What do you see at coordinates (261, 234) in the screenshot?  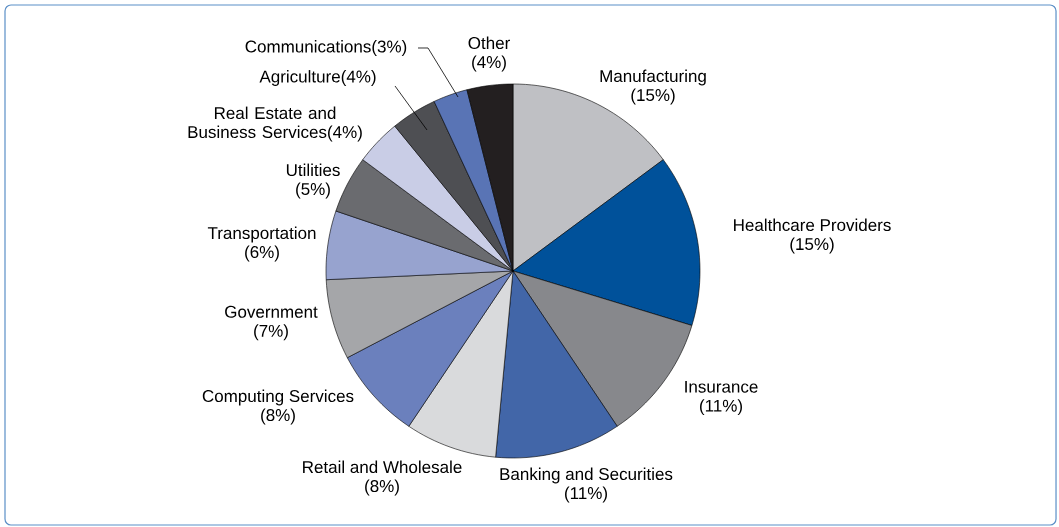 I see `slice-label: Transportation` at bounding box center [261, 234].